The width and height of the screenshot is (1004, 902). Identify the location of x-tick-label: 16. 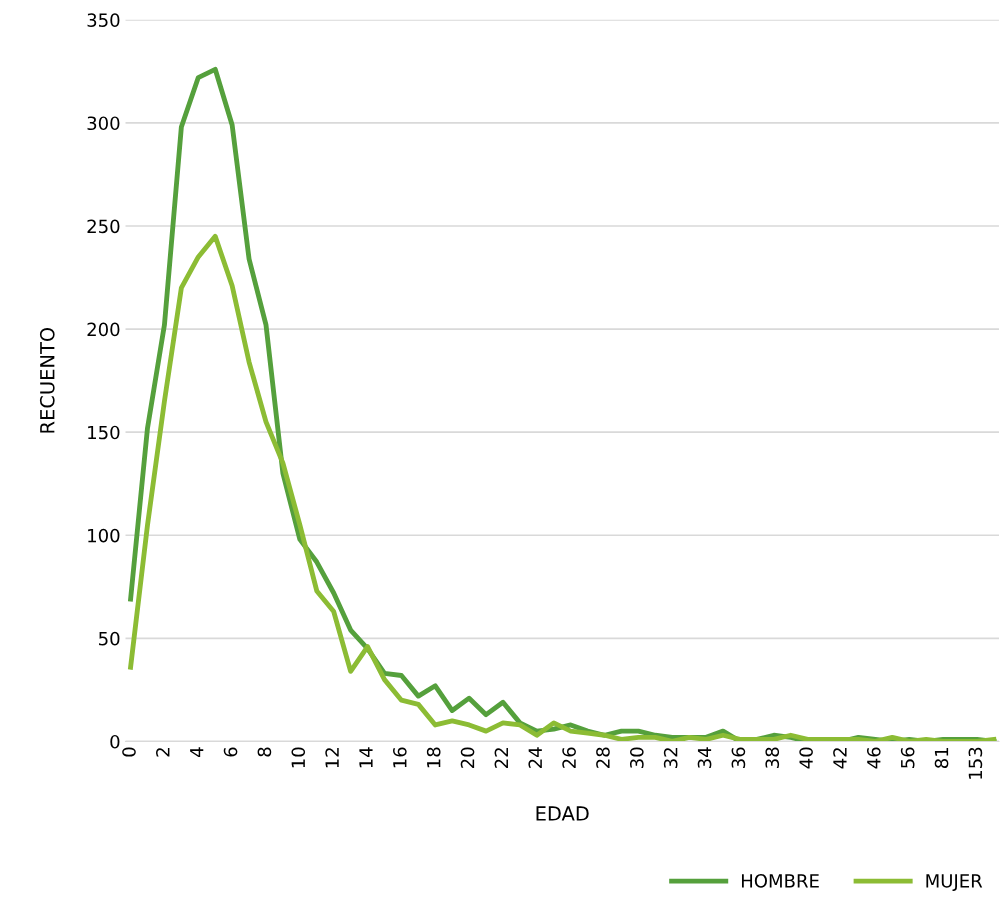
(400, 757).